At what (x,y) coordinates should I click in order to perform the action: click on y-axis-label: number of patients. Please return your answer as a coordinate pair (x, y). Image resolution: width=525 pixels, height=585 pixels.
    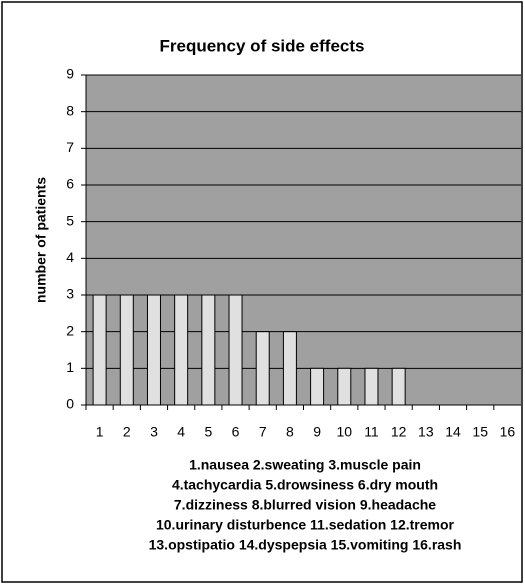
    Looking at the image, I should click on (41, 240).